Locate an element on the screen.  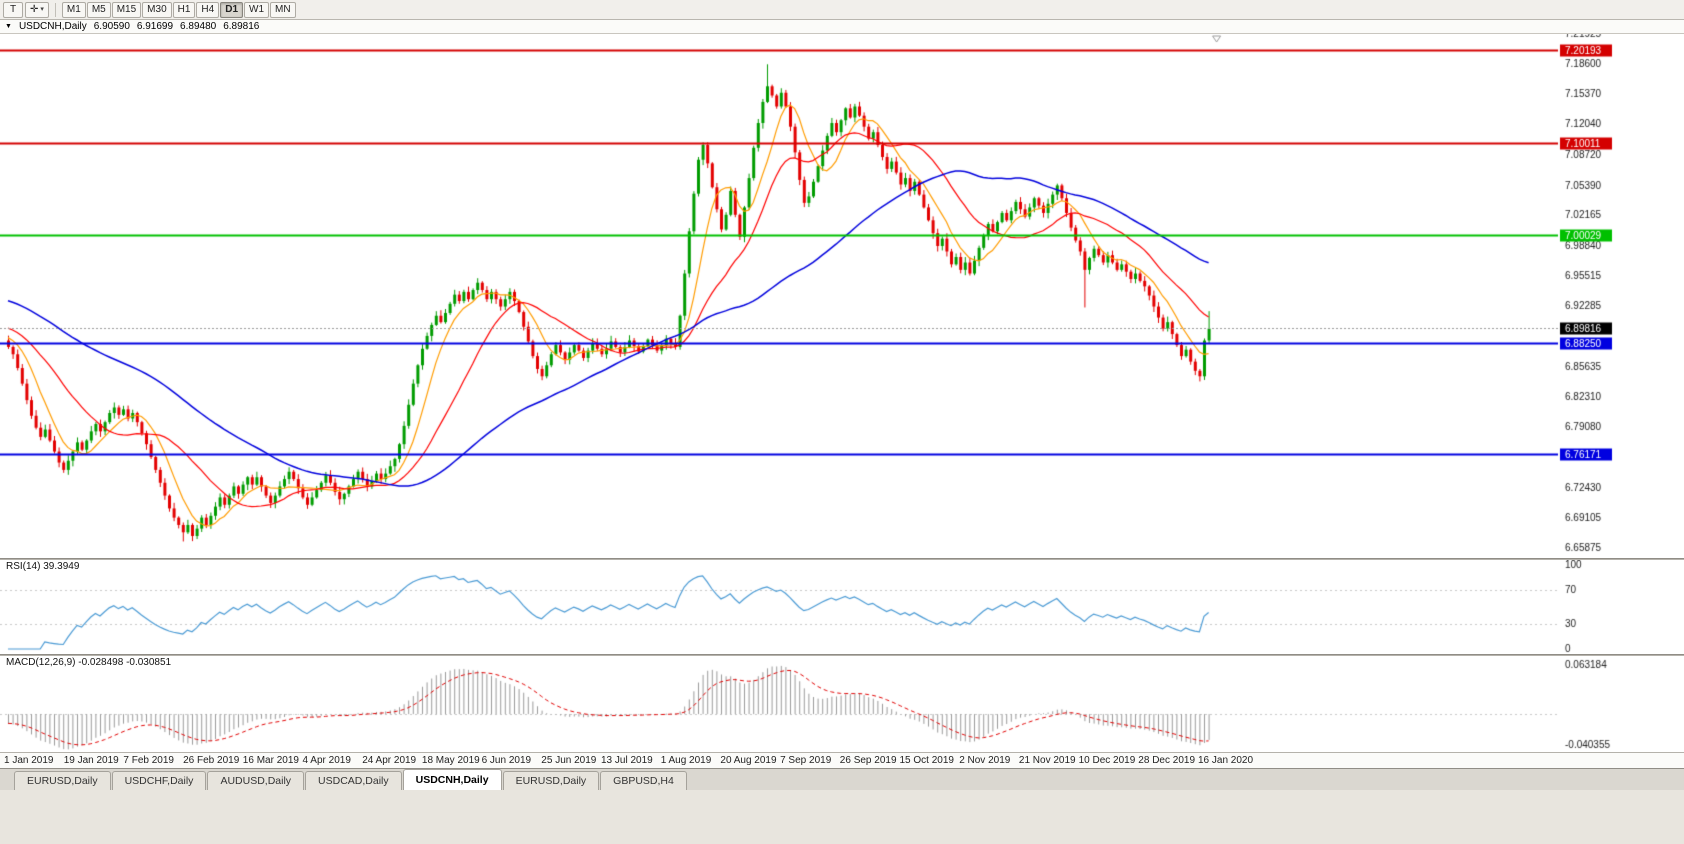
timeframe-group: M1 M5 M15 M30 H1 H4 D1 W1 MN is located at coordinates (178, 9).